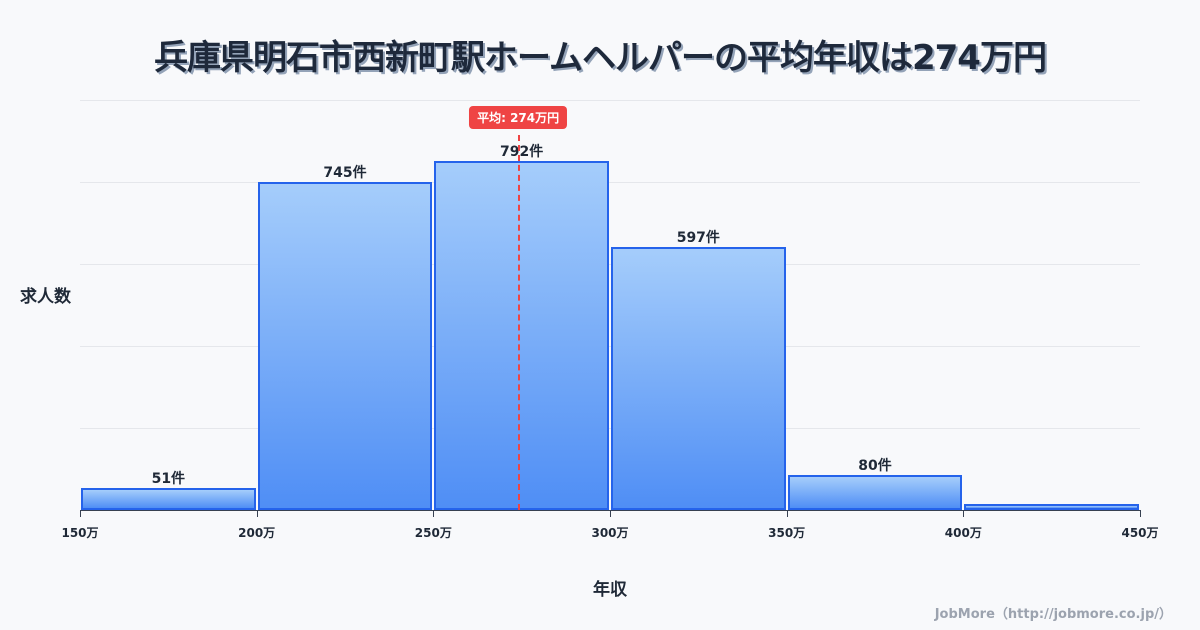 The width and height of the screenshot is (1200, 630). I want to click on x-axis-label: 年収, so click(610, 590).